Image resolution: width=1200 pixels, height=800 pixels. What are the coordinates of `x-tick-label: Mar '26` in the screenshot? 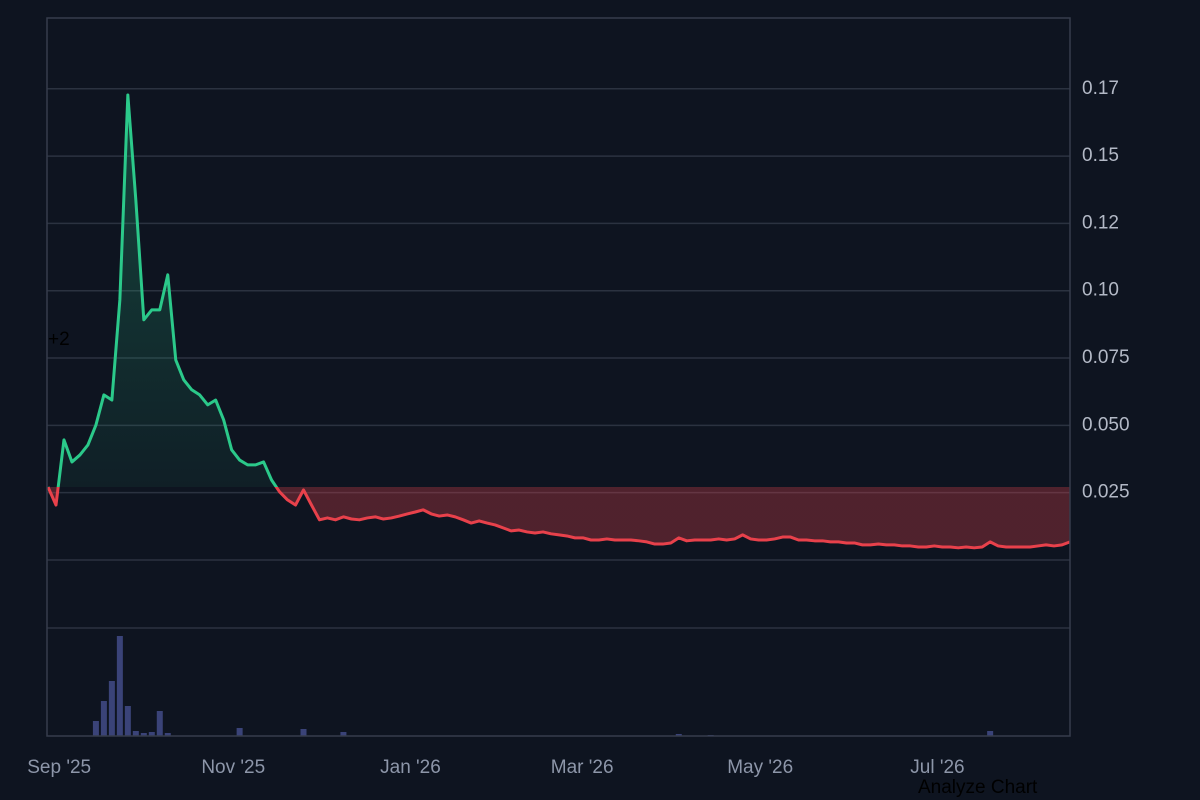 It's located at (582, 767).